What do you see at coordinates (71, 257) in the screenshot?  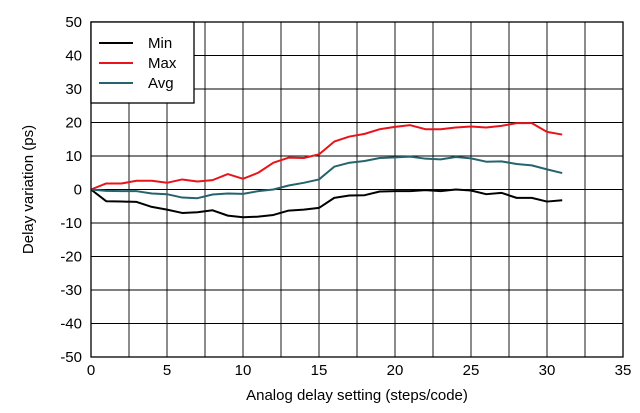 I see `y-tick-label: -20` at bounding box center [71, 257].